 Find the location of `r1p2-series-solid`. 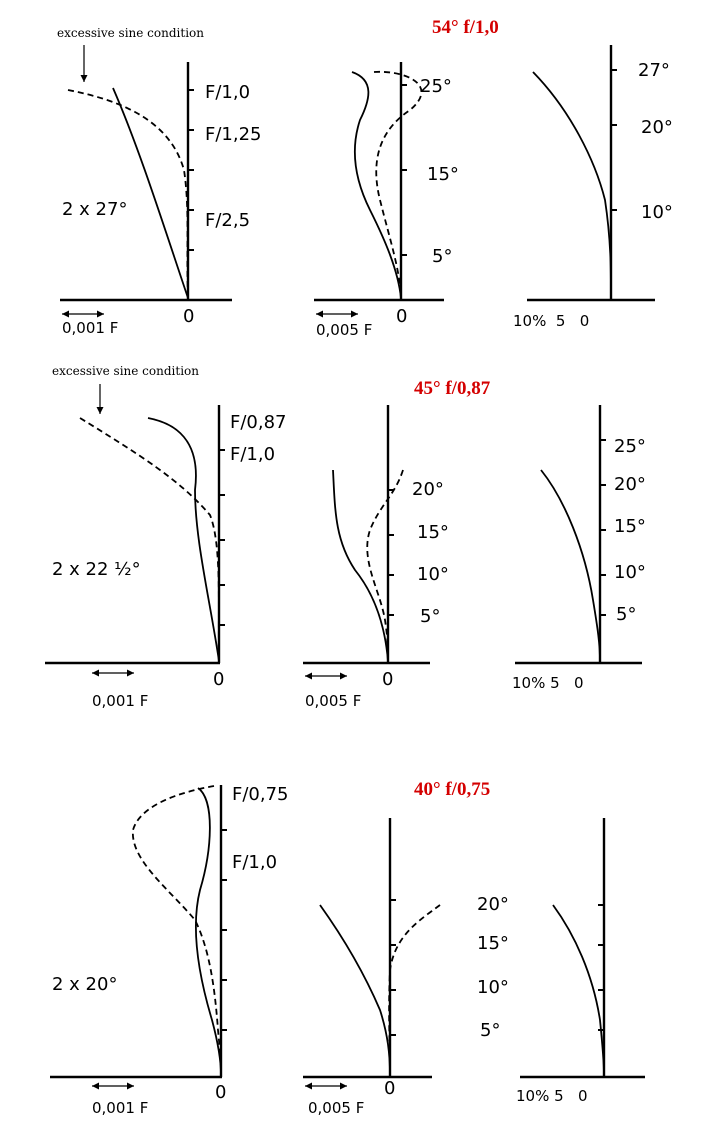

r1p2-series-solid is located at coordinates (376, 185).